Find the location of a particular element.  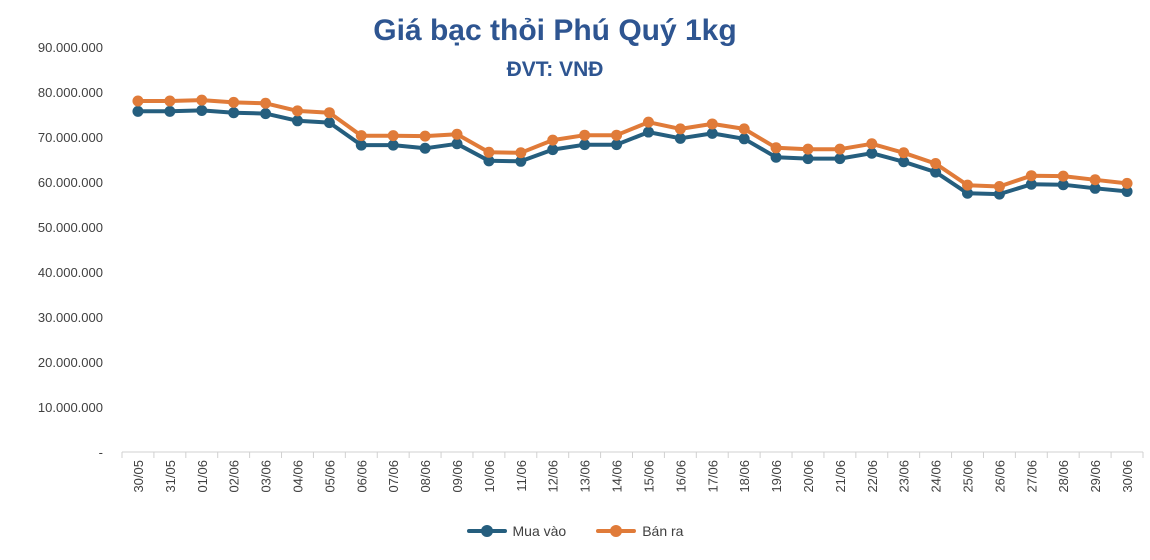

x-tick-label: 10/06 is located at coordinates (489, 476).